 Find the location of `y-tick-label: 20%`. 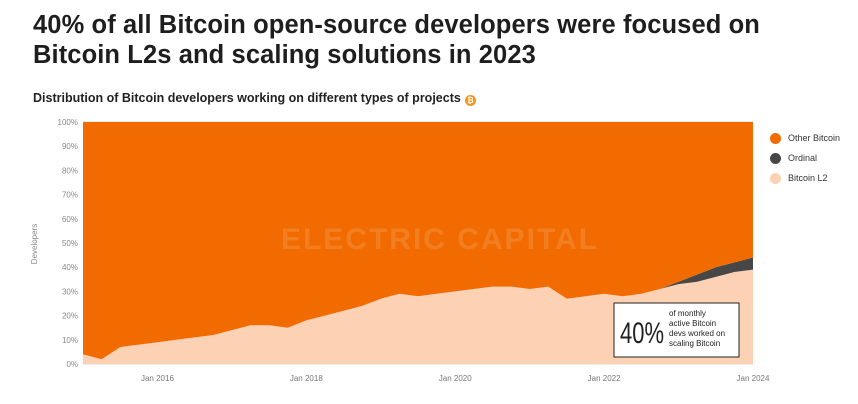

y-tick-label: 20% is located at coordinates (70, 316).